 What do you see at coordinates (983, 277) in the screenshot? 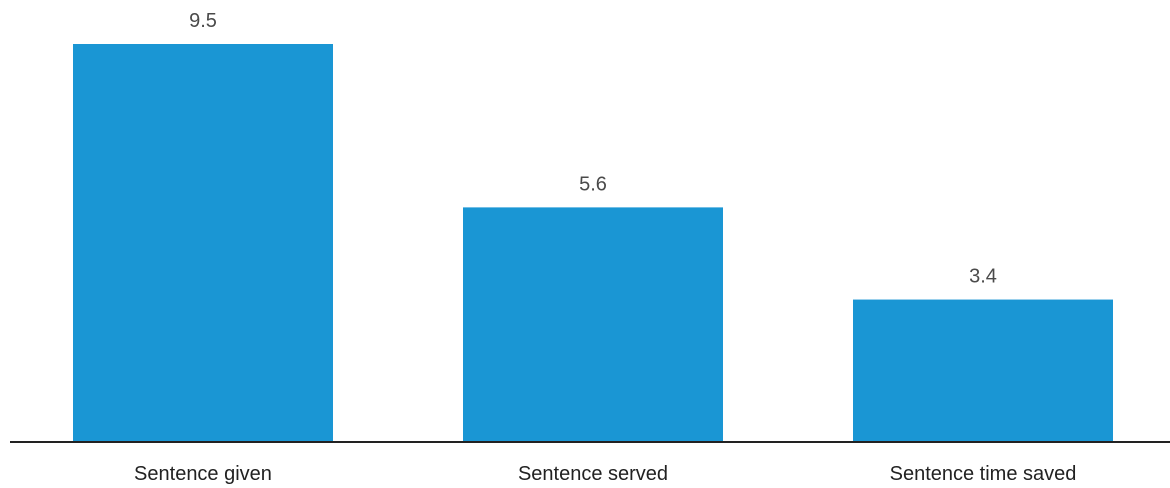
I see `bar-value-label-2: 3.4` at bounding box center [983, 277].